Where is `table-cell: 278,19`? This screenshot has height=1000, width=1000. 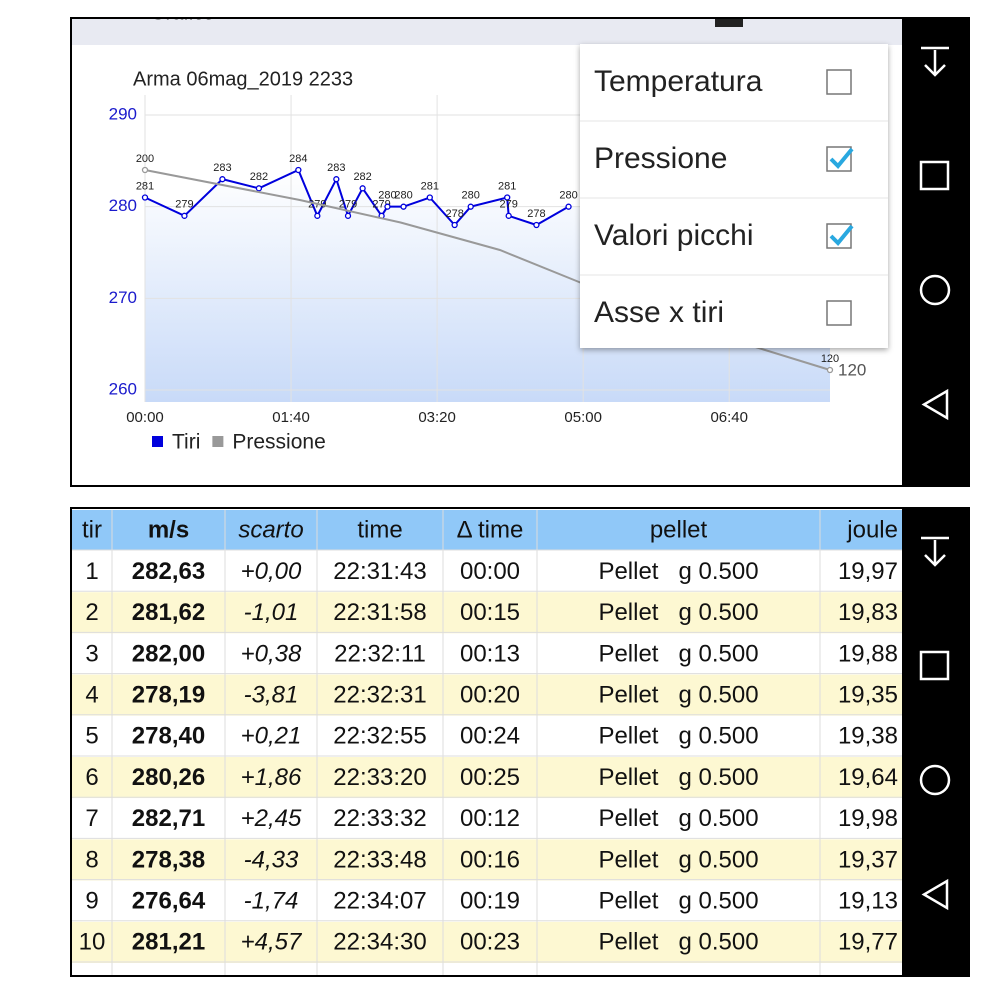
table-cell: 278,19 is located at coordinates (168, 695).